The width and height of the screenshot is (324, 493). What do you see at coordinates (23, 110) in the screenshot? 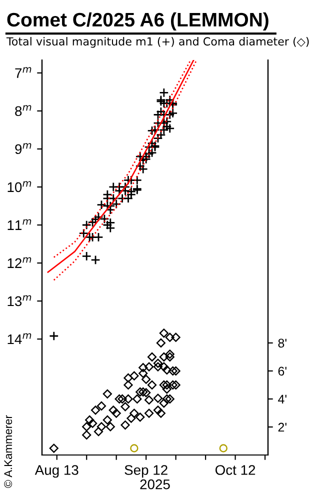
I see `y-tick-label: 8$^{m}$` at bounding box center [23, 110].